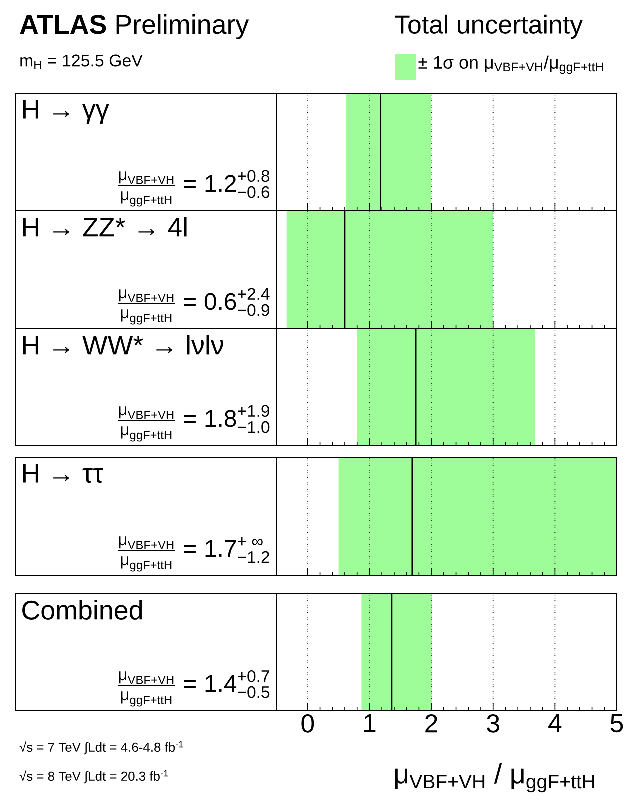 The height and width of the screenshot is (802, 627). What do you see at coordinates (105, 227) in the screenshot?
I see `category-label: H → ZZ* → 4l` at bounding box center [105, 227].